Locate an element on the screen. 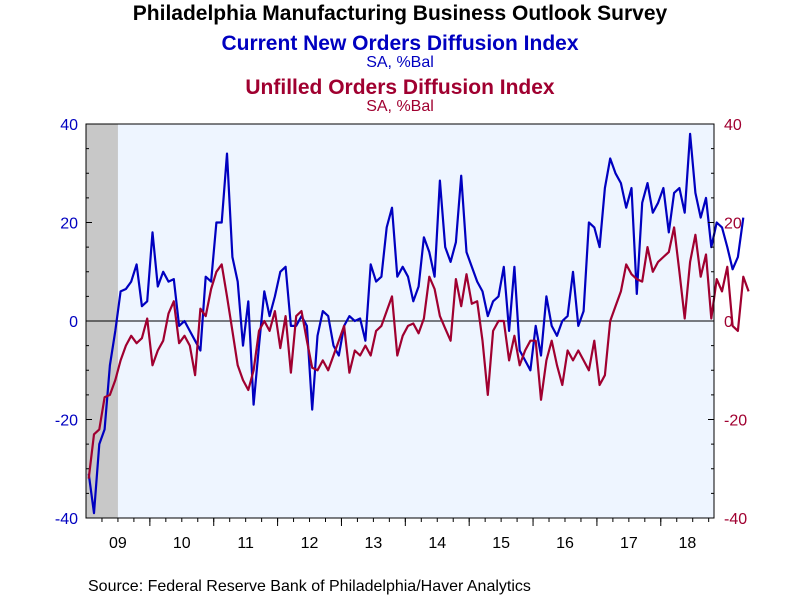  series1-unit: SA, %Bal is located at coordinates (400, 62).